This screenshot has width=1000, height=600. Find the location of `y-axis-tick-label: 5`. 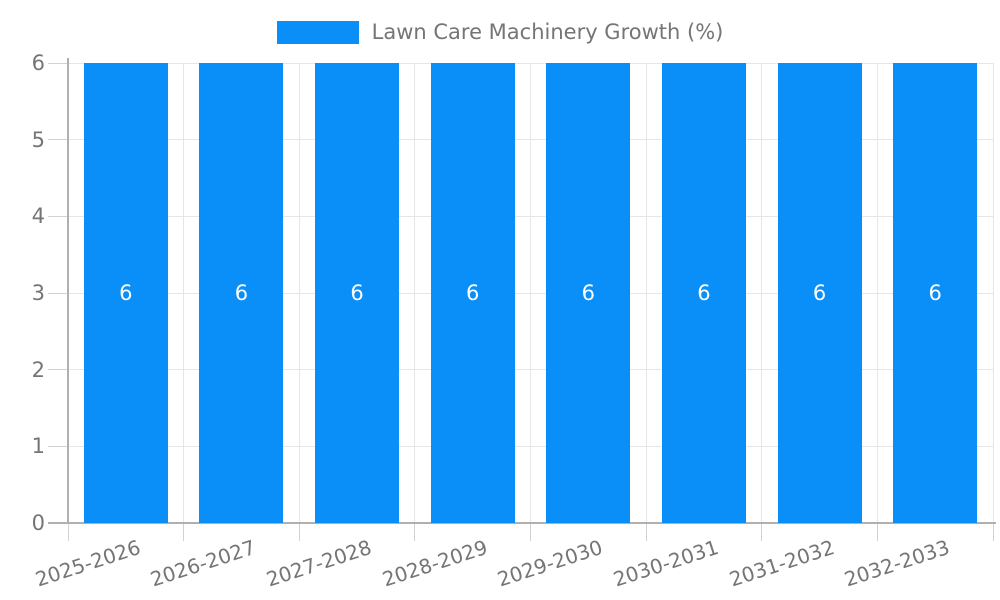

y-axis-tick-label: 5 is located at coordinates (38, 139).